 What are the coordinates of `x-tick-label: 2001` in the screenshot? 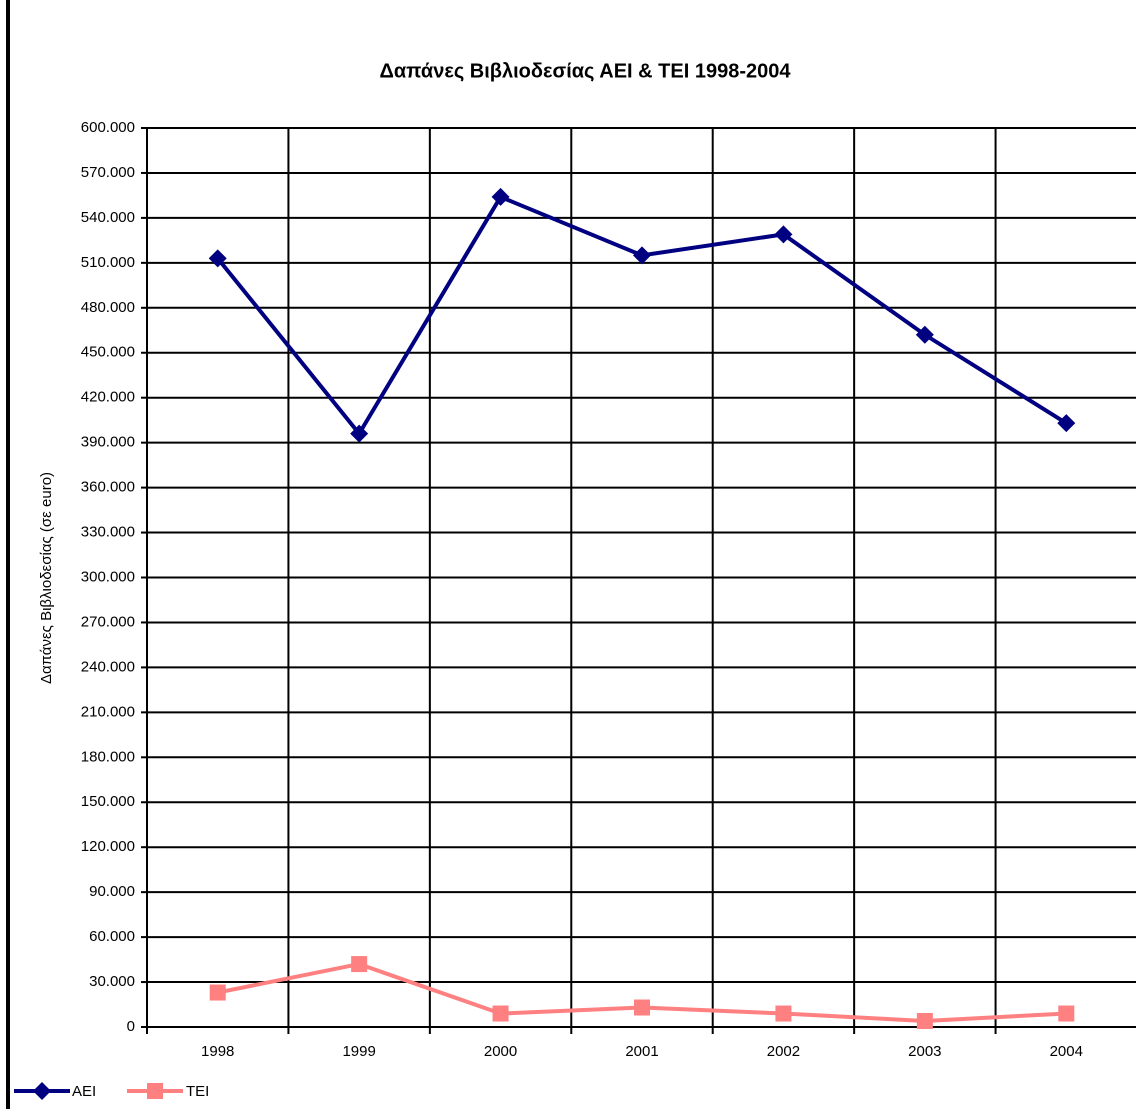 It's located at (641, 1051).